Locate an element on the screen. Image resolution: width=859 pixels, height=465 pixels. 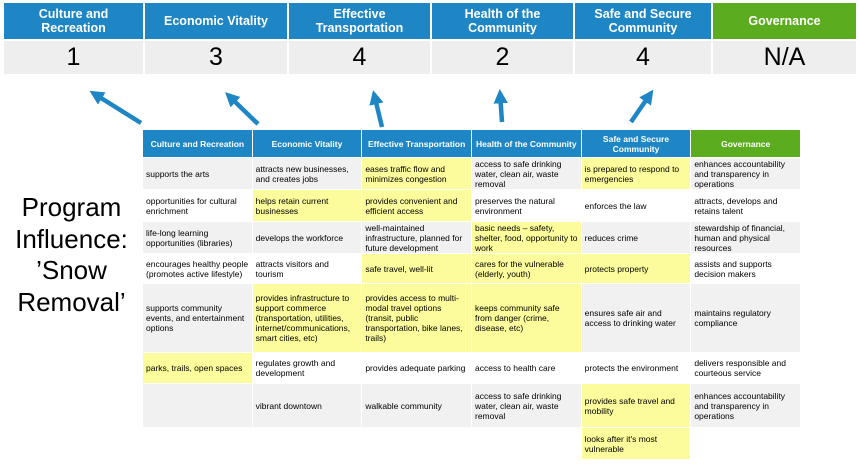
matrix-cell-r6-c4: access to health care is located at coordinates (526, 368).